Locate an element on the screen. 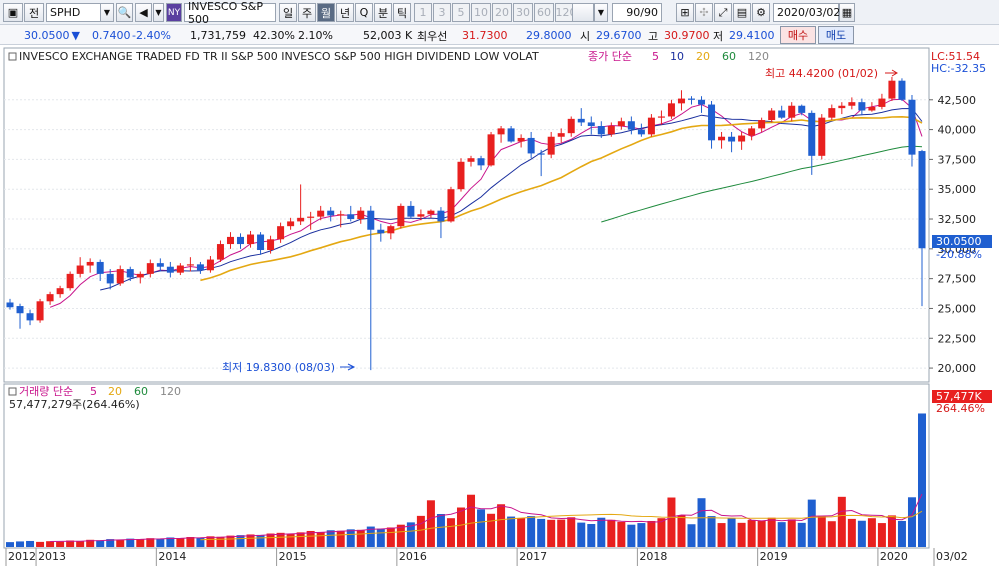 This screenshot has width=999, height=573. symbol-input: SPHD is located at coordinates (80, 12).